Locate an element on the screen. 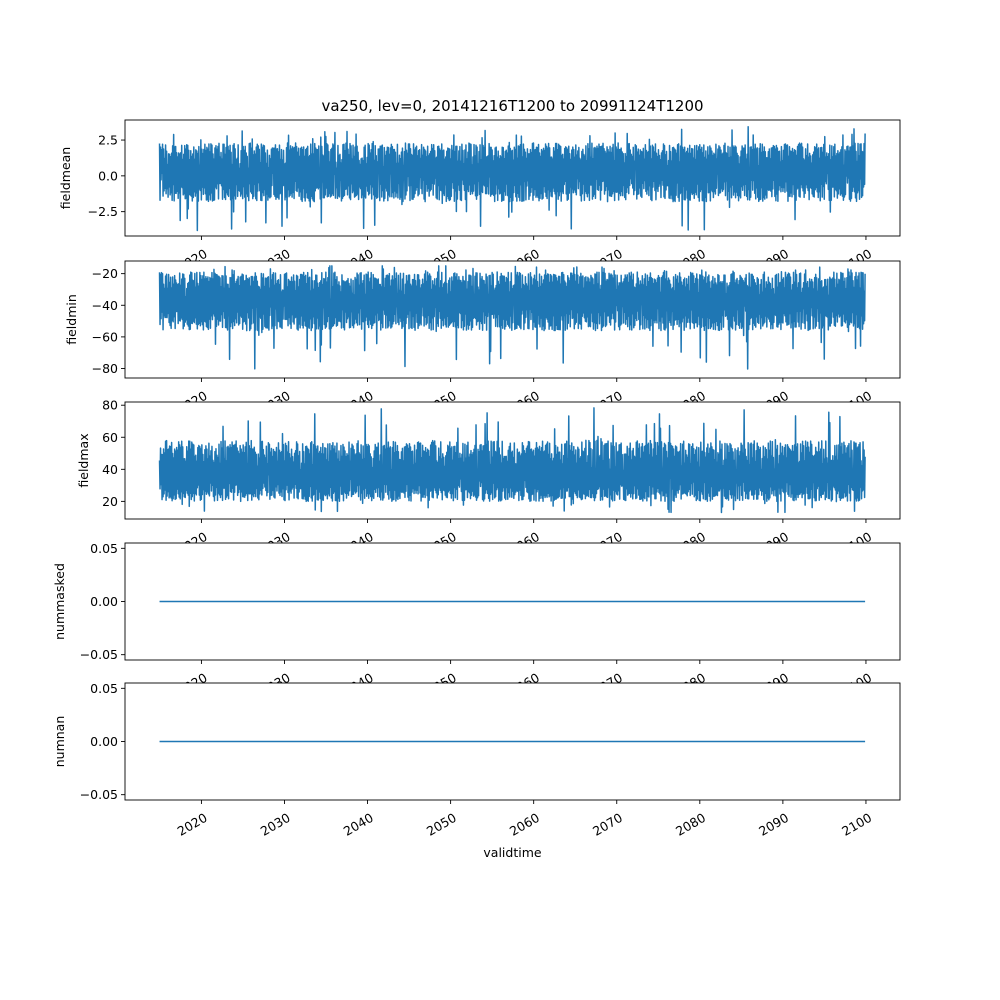 The image size is (1000, 1000). axes-frame-fieldmax is located at coordinates (512, 460).